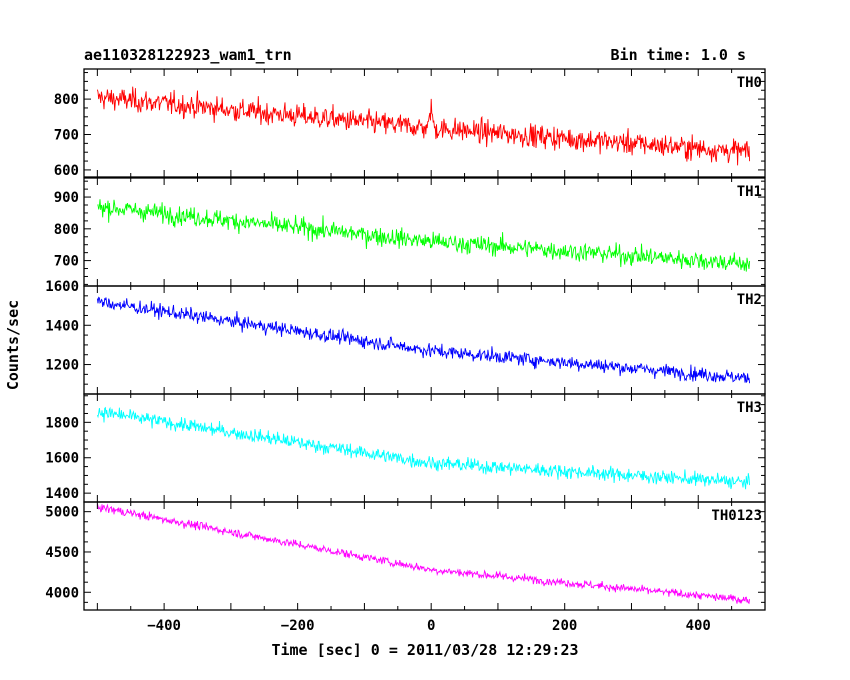 The width and height of the screenshot is (850, 680). I want to click on bin-time-label: Bin time: 1.0 s, so click(678, 55).